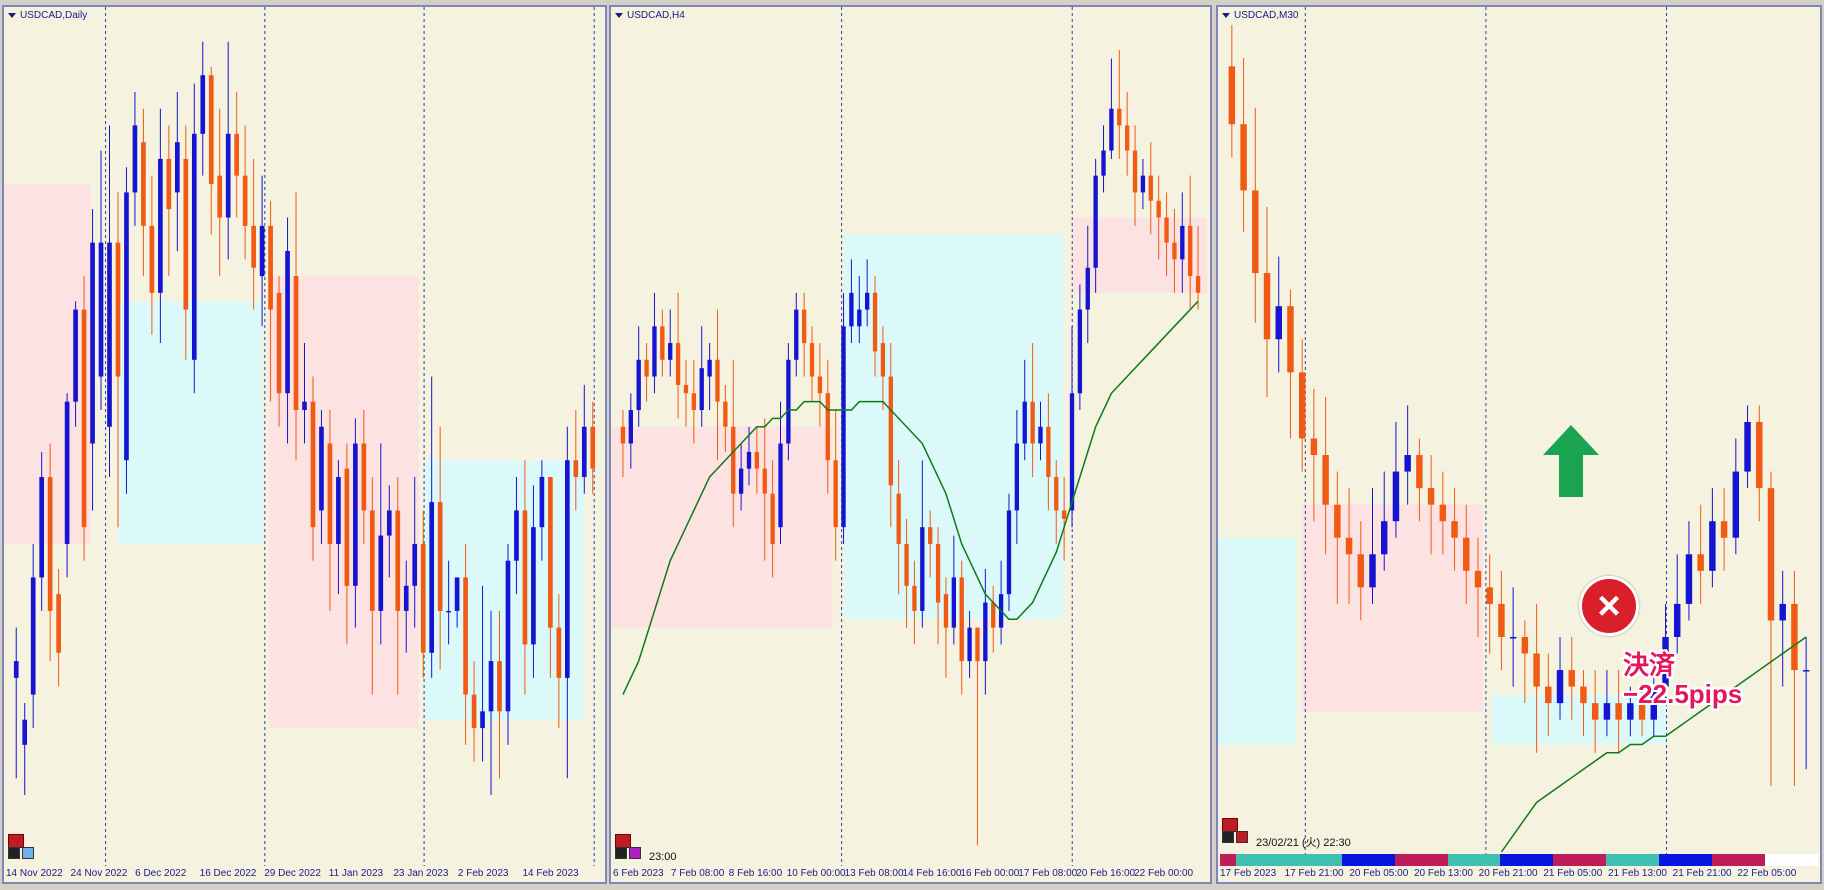 This screenshot has width=1824, height=890. What do you see at coordinates (1683, 694) in the screenshot?
I see `result-pips: −22.5pips` at bounding box center [1683, 694].